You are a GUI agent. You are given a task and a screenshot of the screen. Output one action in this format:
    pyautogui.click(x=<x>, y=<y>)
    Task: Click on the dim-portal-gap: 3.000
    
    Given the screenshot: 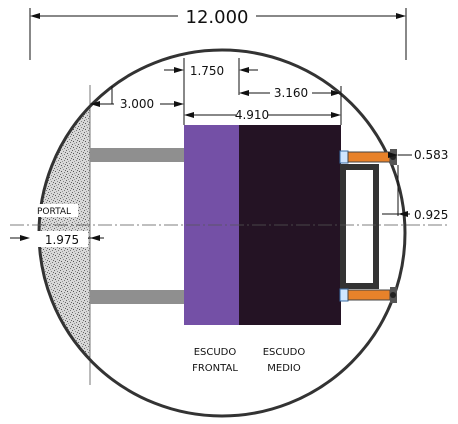 What is the action you would take?
    pyautogui.click(x=137, y=104)
    